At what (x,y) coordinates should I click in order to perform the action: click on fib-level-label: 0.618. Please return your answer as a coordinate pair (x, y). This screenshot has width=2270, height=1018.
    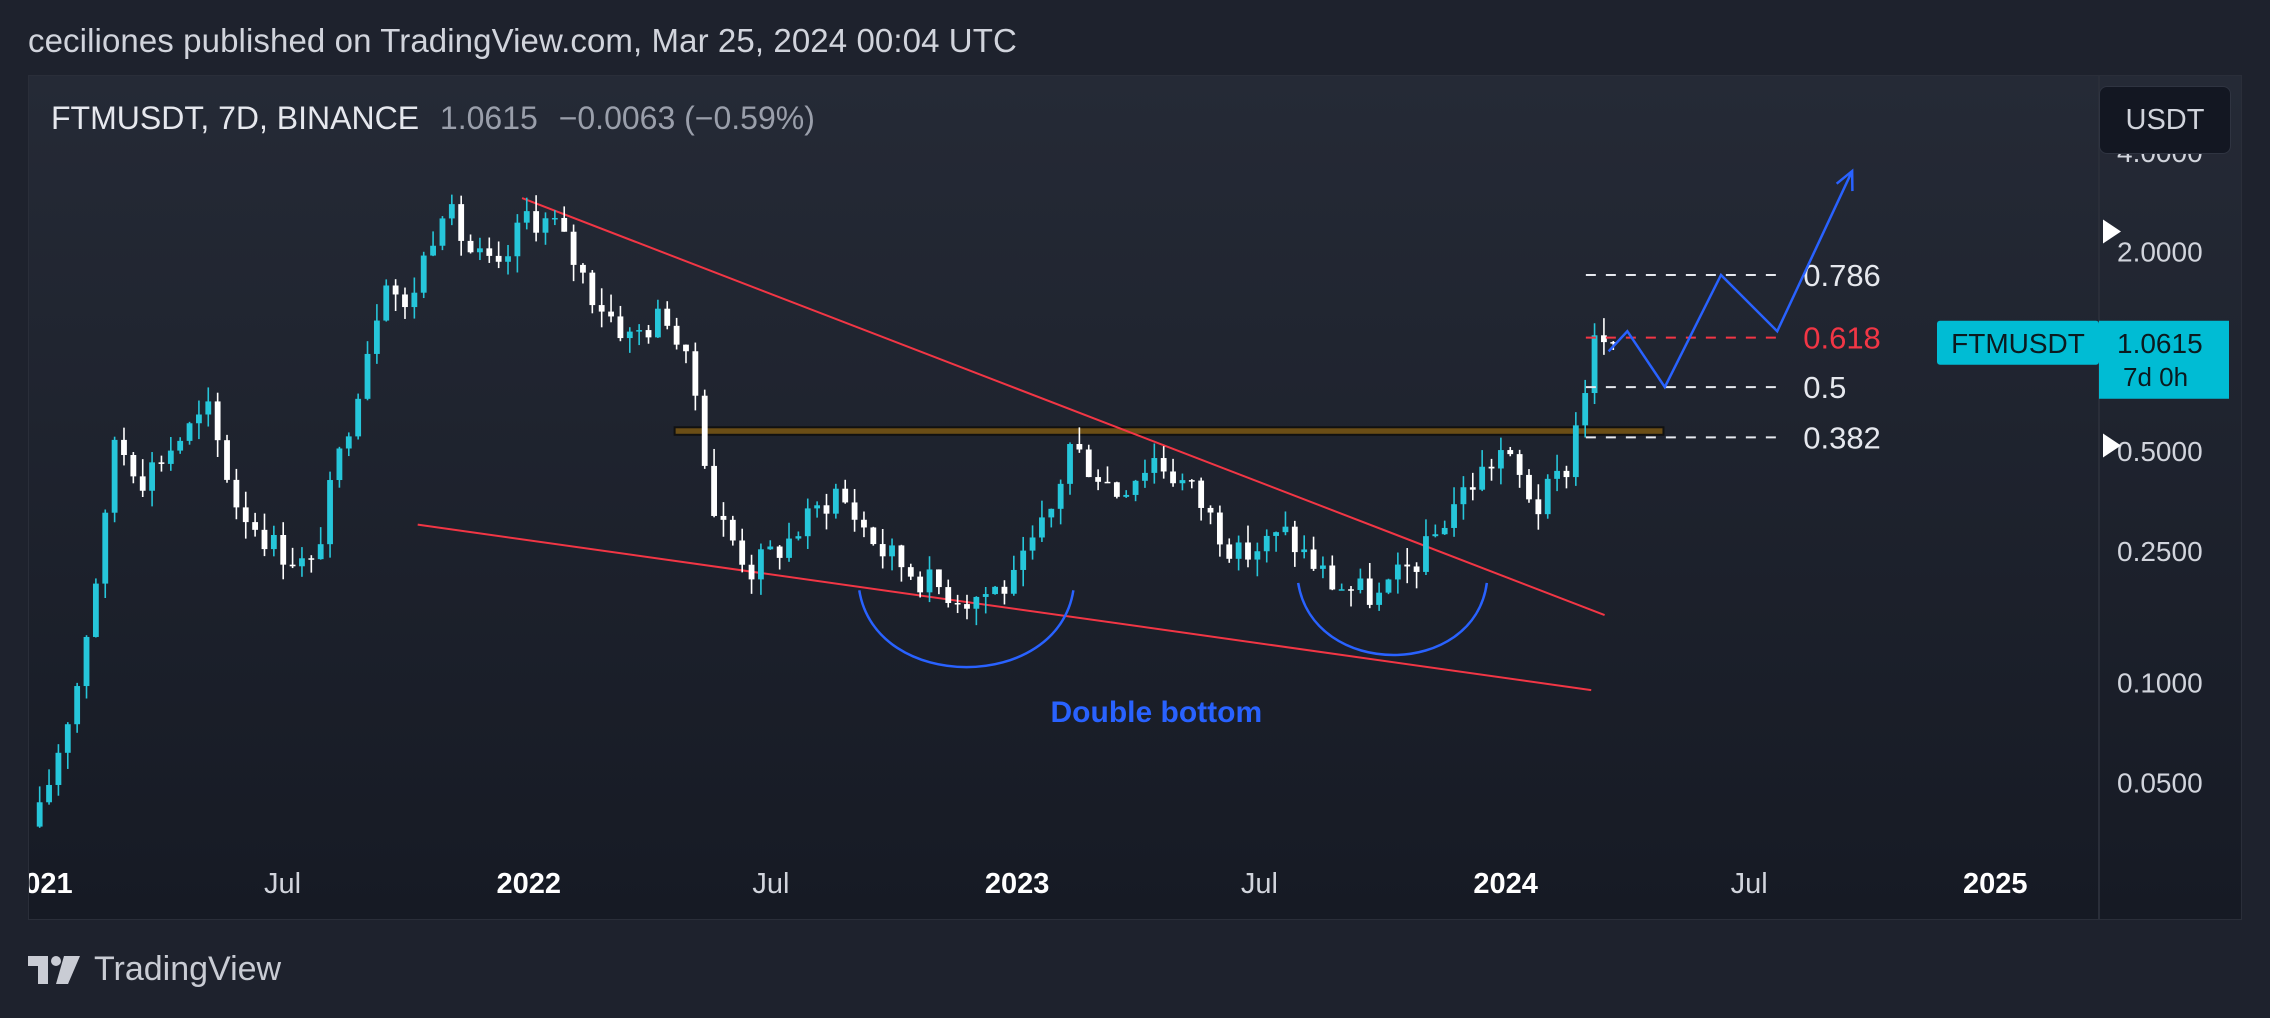
    Looking at the image, I should click on (1842, 338).